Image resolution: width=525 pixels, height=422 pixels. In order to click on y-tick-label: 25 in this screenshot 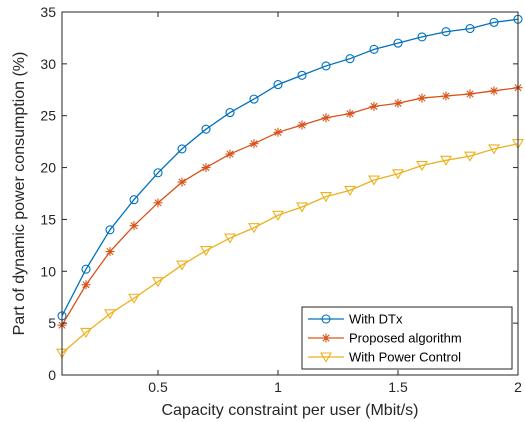, I will do `click(48, 116)`.